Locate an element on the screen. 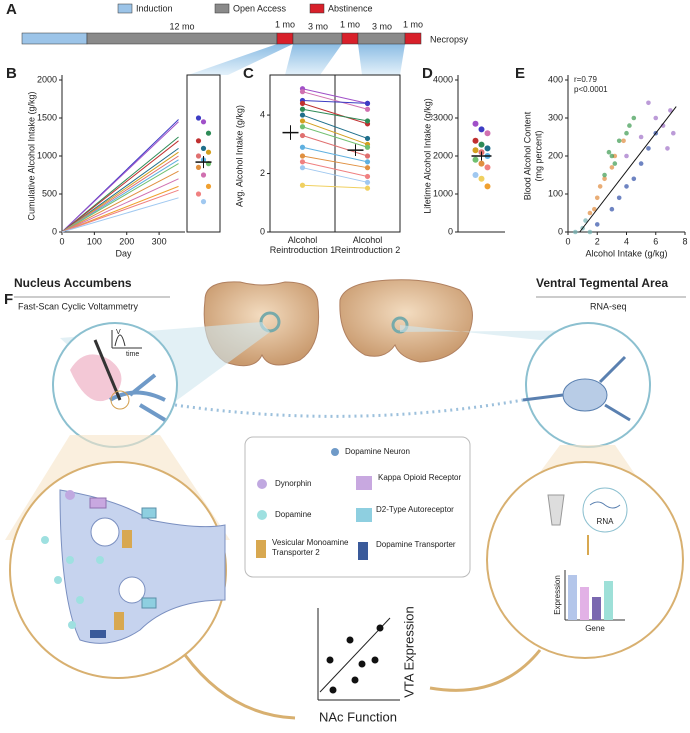 Image resolution: width=690 pixels, height=733 pixels. y-axis-label: Lifetime Alcohol Intake (g/kg) is located at coordinates (427, 156).